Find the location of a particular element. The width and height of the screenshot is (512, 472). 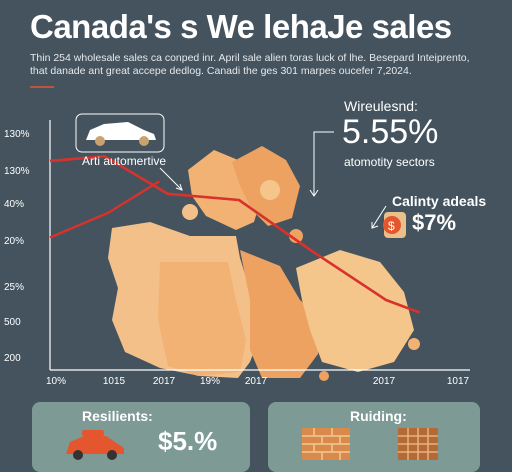

ruiding-panel: Ruiding: is located at coordinates (374, 437).